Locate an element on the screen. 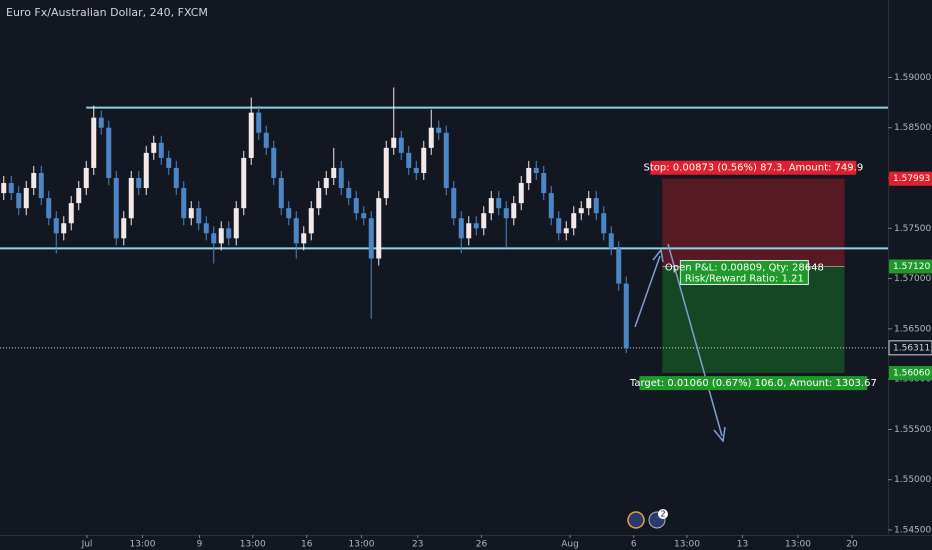  y-tick-label: 1.57000 is located at coordinates (912, 279).